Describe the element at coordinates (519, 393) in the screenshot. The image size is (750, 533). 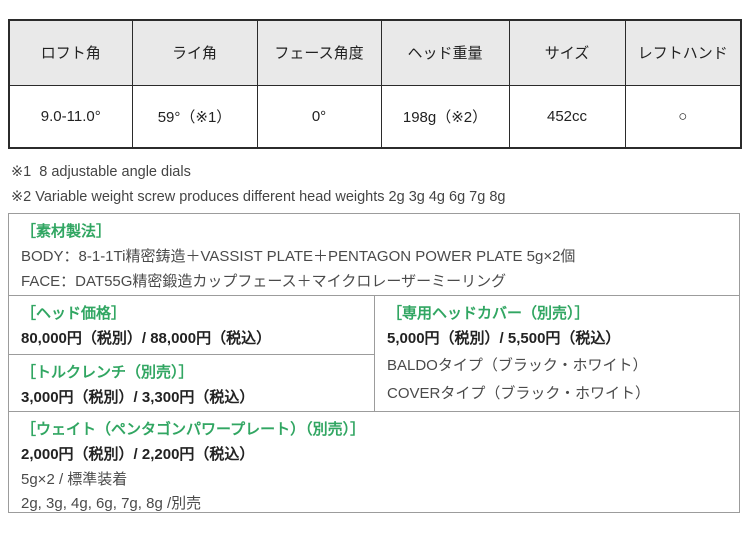
I see `head-cover-type-cover: COVERタイプ（ブラック・ホワイト）` at that location.